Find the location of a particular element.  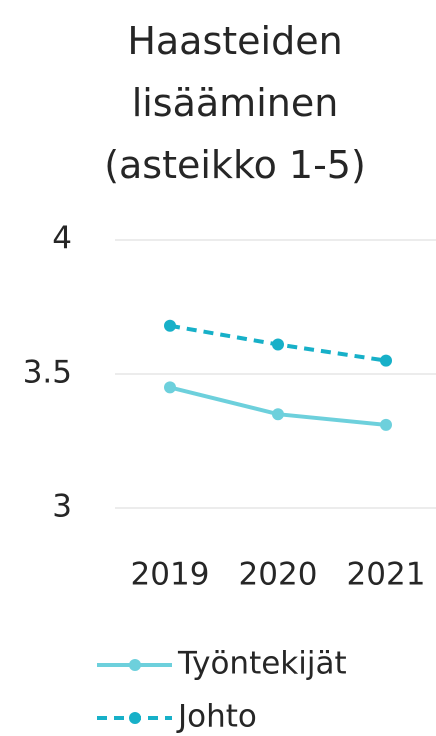

y-tick-label: 3 is located at coordinates (62, 507).